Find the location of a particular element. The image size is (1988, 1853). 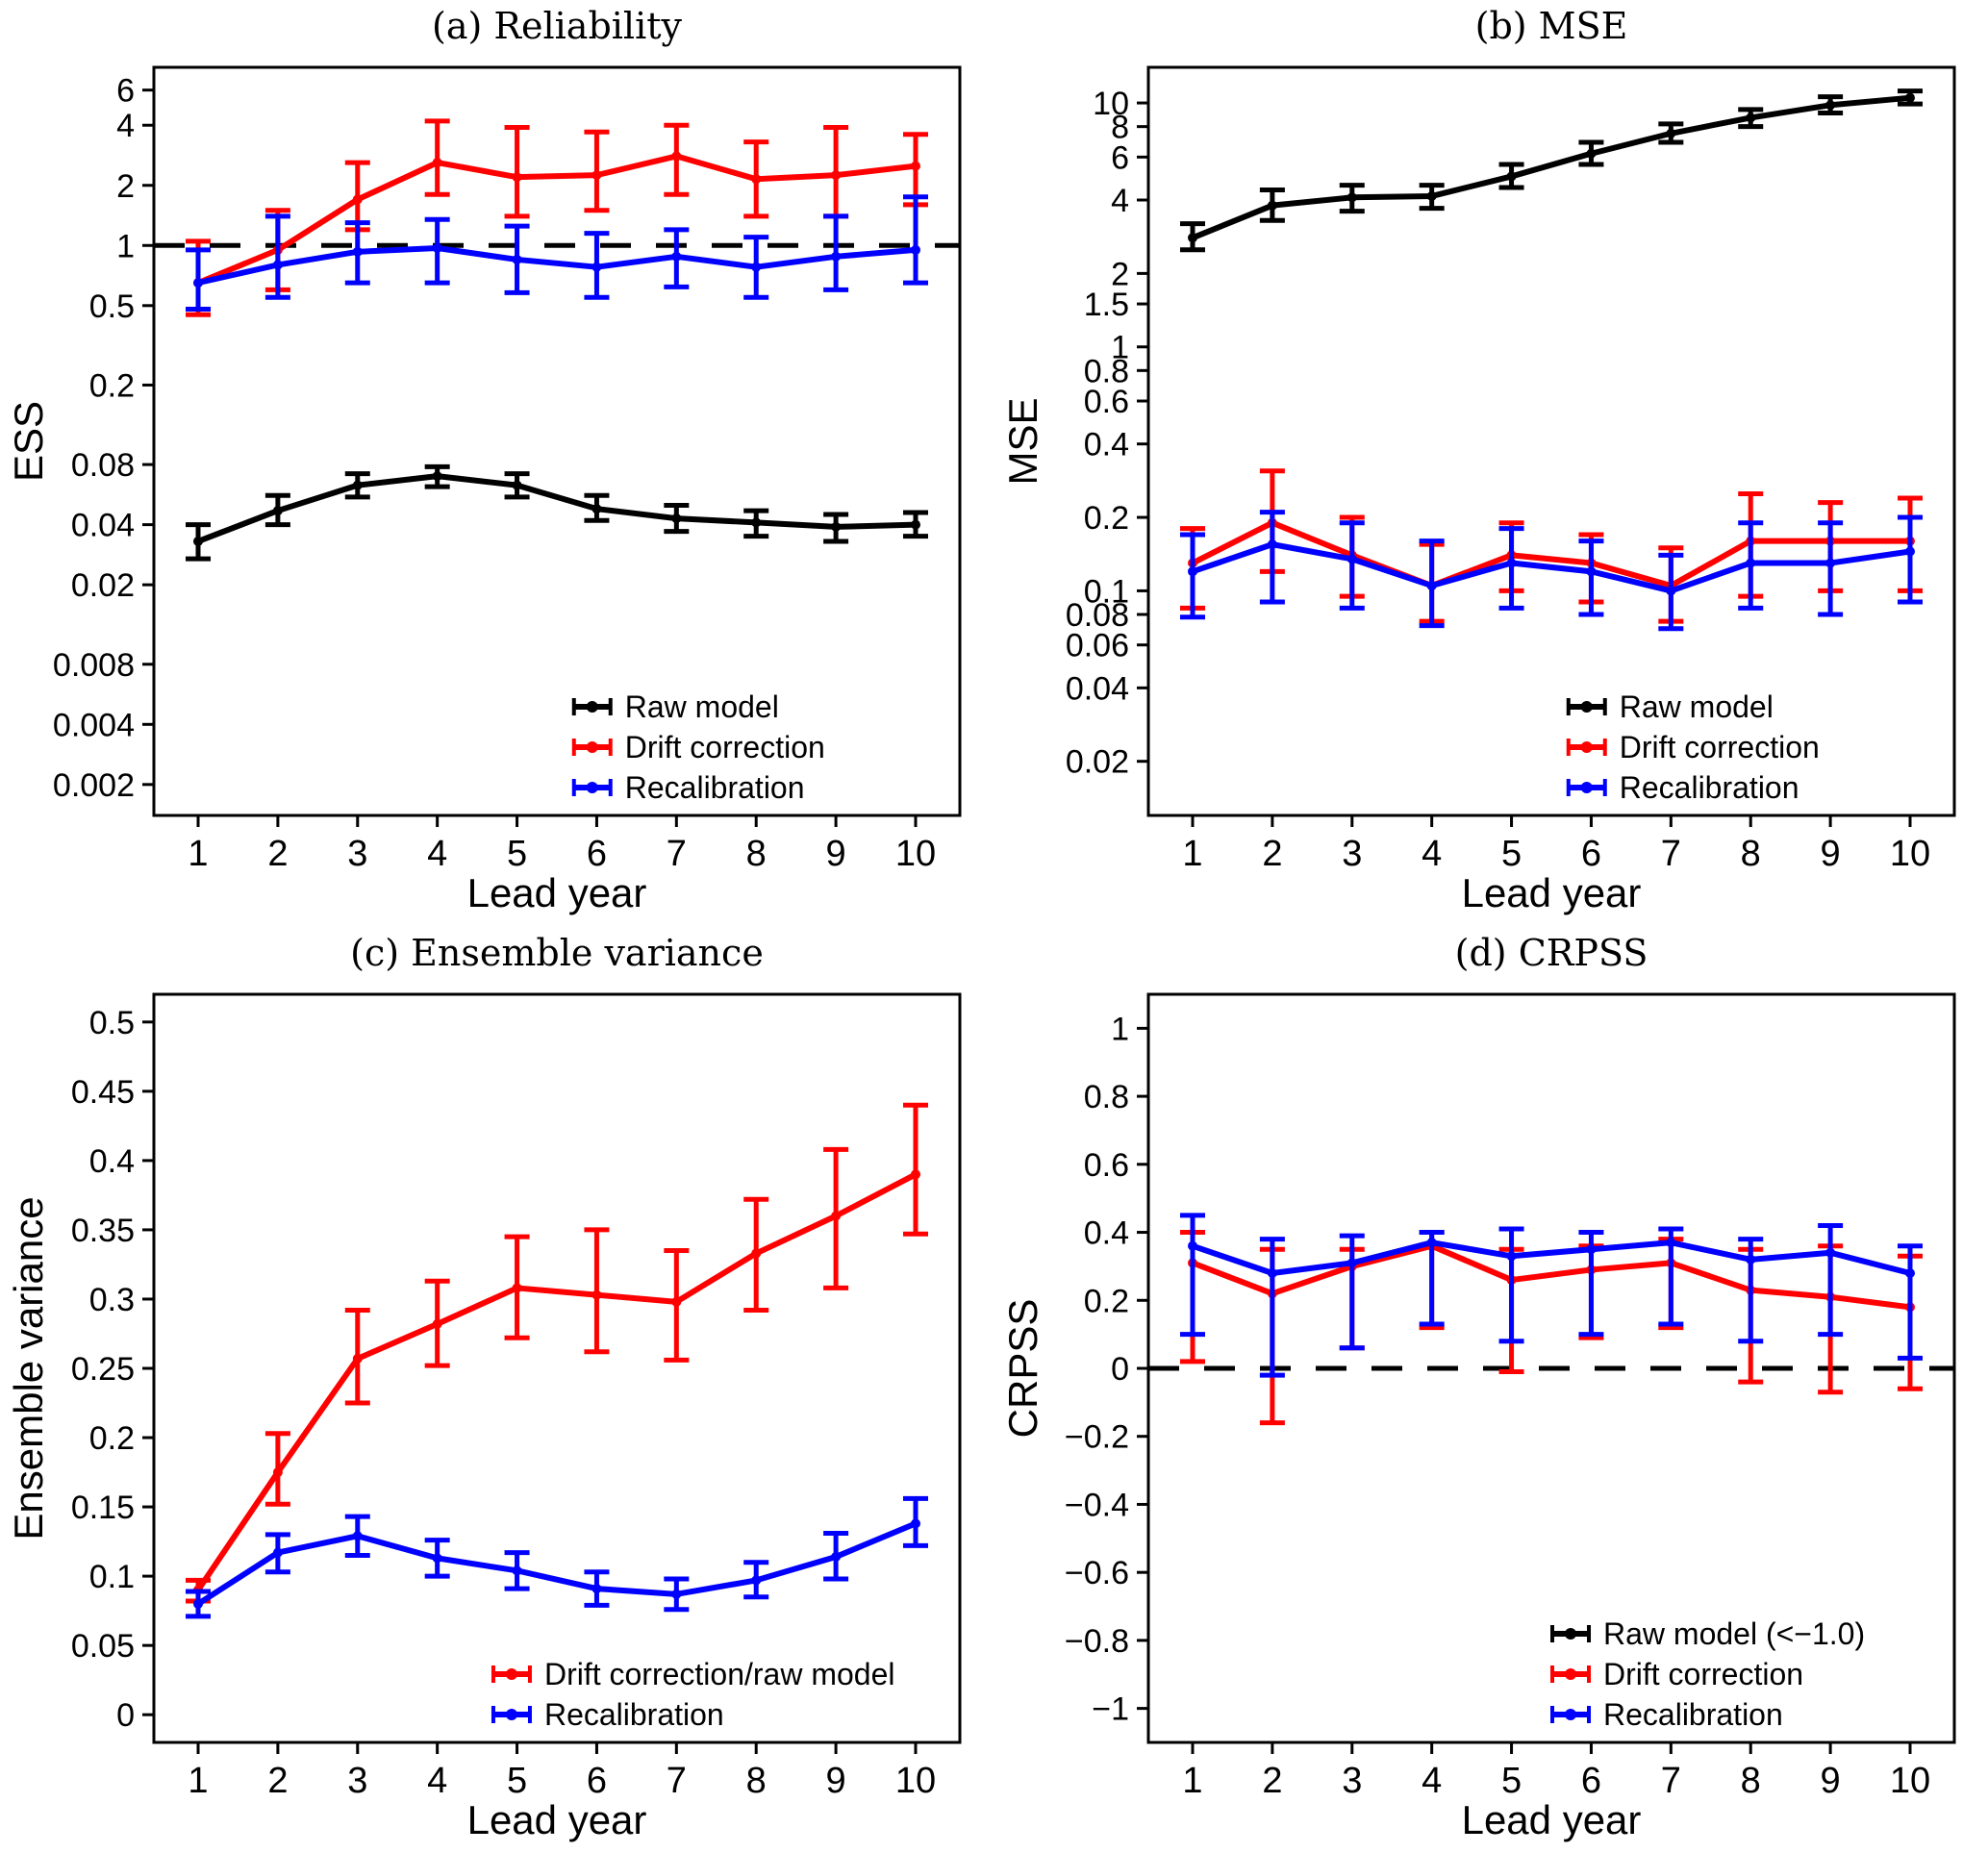

y-tick-label: 1 is located at coordinates (1120, 348).